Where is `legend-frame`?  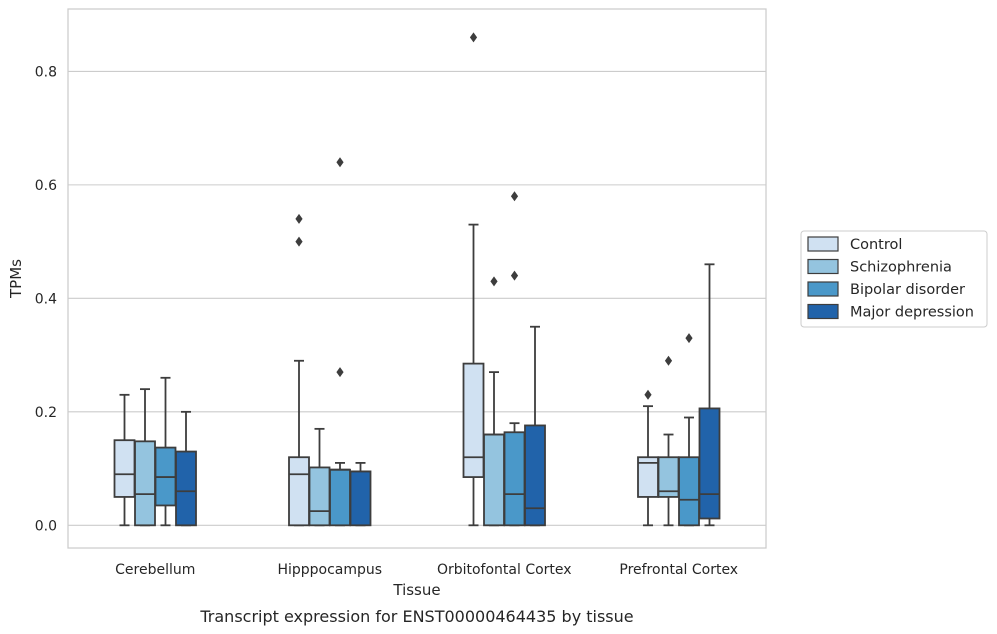
legend-frame is located at coordinates (894, 279).